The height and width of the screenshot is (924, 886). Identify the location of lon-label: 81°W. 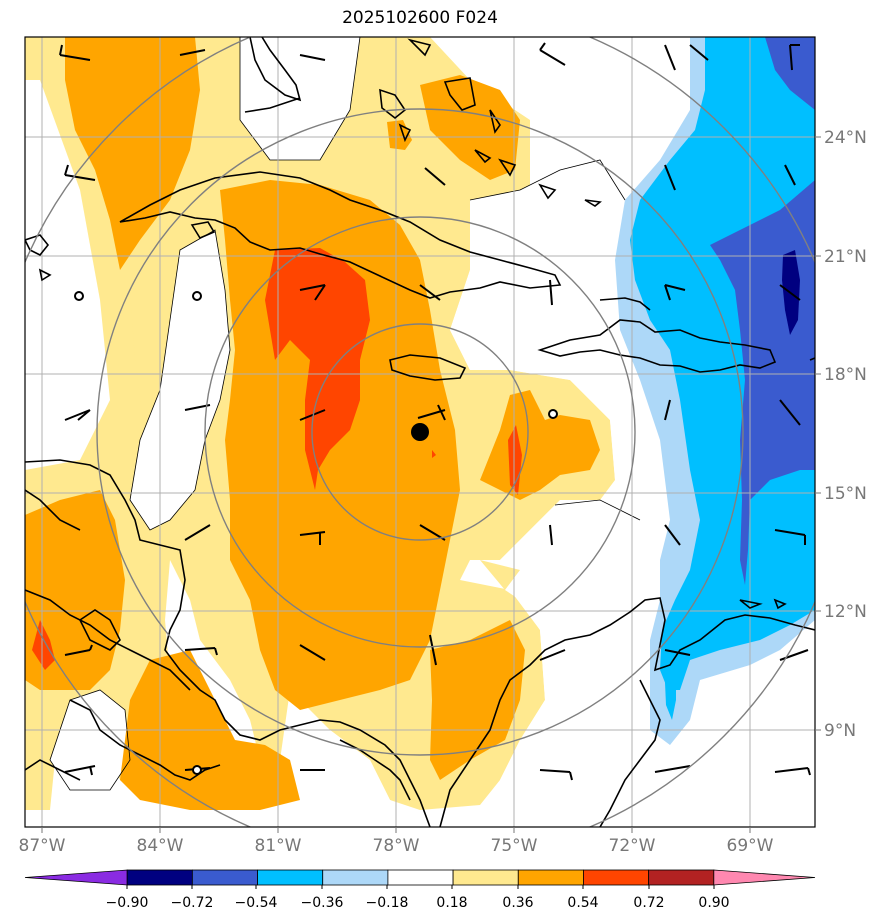
(278, 846).